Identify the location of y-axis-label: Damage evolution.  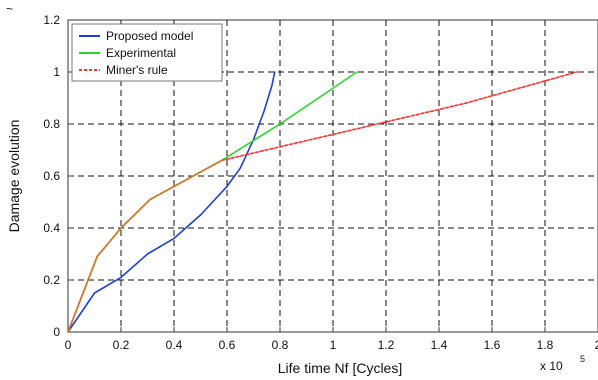
(14, 176).